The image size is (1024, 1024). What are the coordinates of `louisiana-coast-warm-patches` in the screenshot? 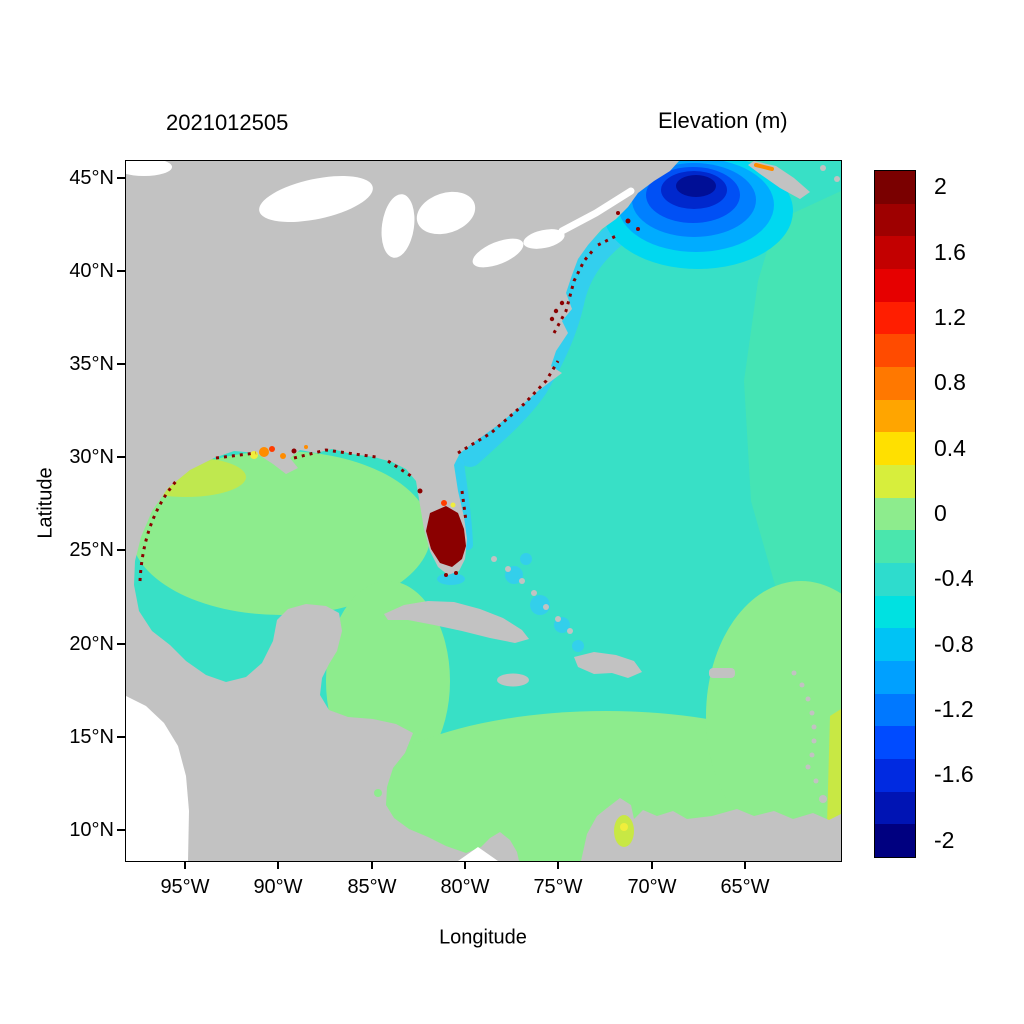 It's located at (279, 452).